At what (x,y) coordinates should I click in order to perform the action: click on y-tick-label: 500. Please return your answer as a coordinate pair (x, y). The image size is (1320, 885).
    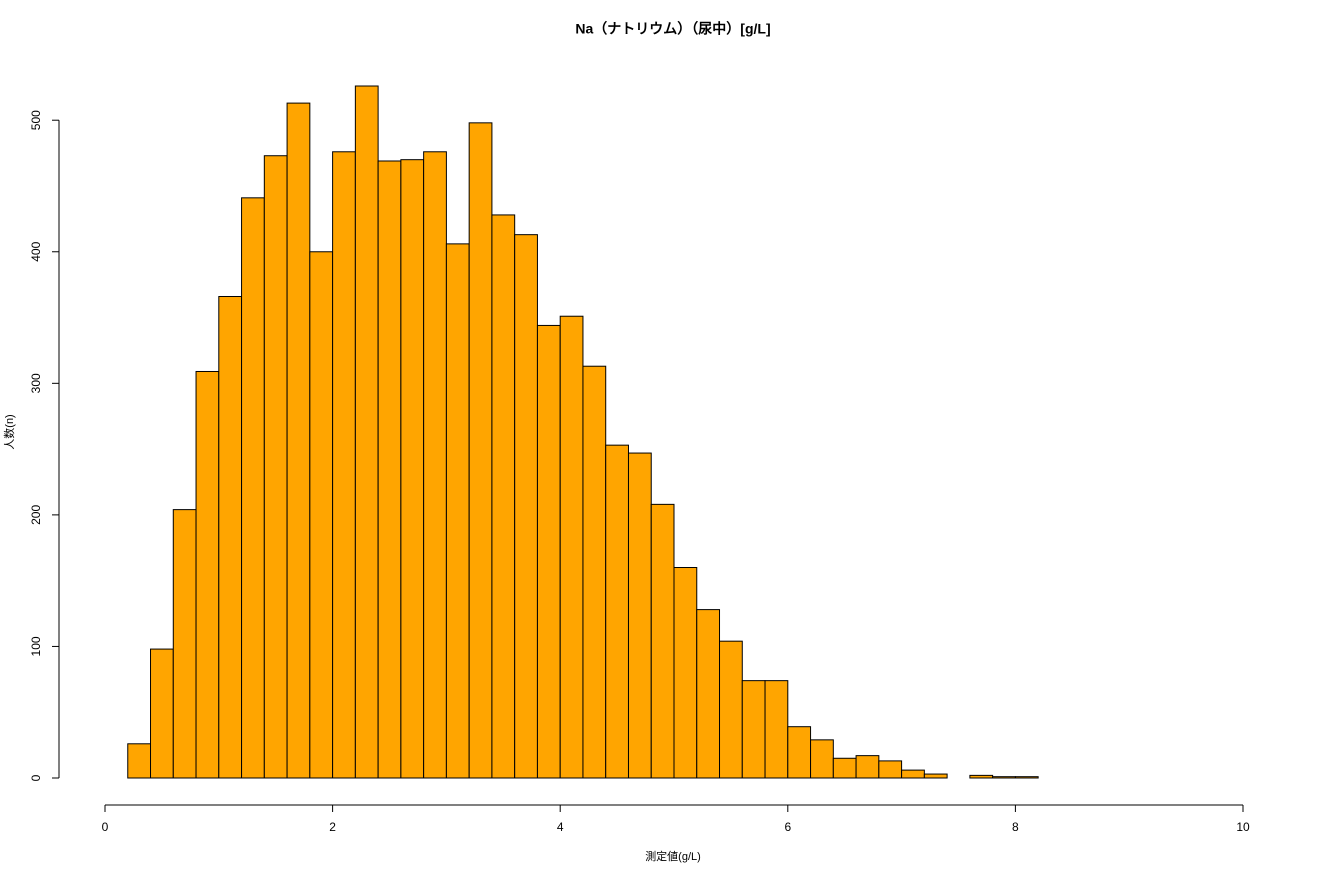
    Looking at the image, I should click on (36, 120).